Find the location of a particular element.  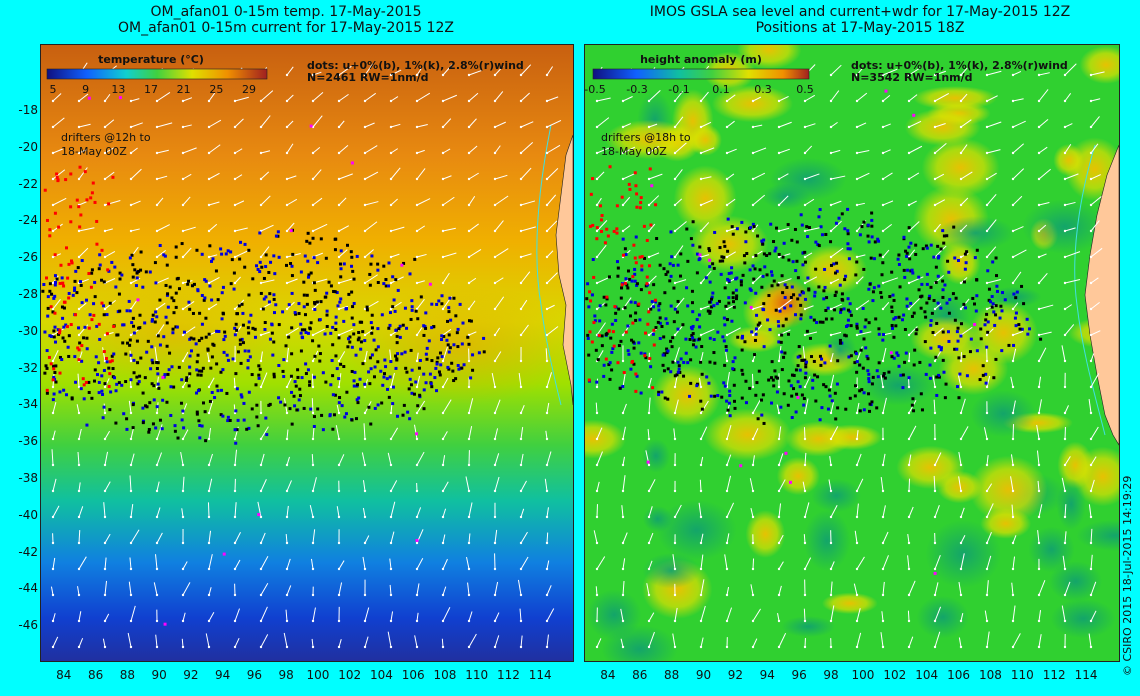

sea-level-legend-ticks: -0.5 -0.3 -0.1 0.1 0.3 0.5 is located at coordinates (699, 89).